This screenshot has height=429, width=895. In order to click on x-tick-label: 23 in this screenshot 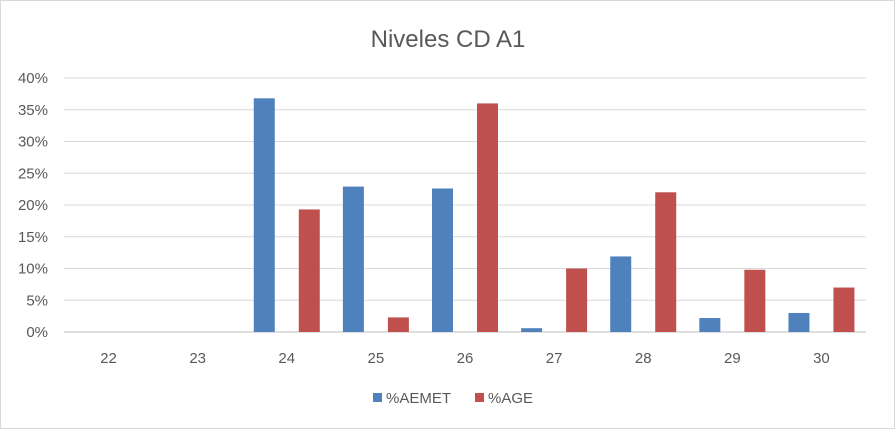, I will do `click(197, 358)`.